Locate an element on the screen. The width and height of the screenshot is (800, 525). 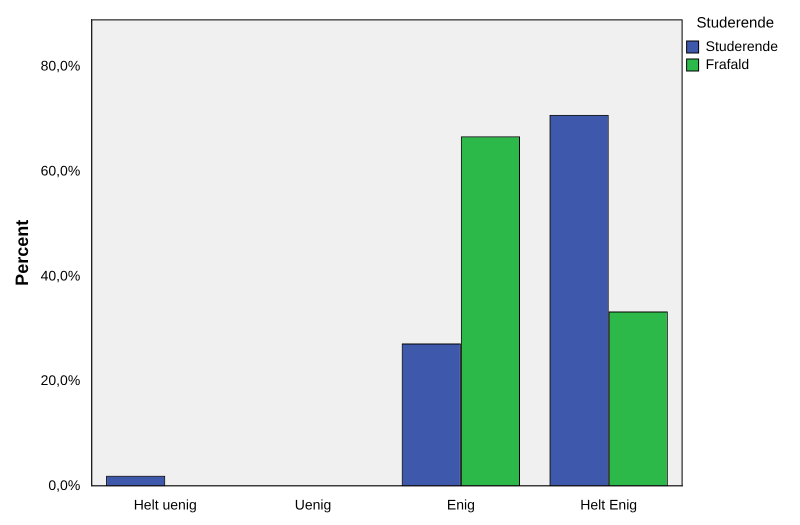
y-tick-label: 20,0% is located at coordinates (60, 380).